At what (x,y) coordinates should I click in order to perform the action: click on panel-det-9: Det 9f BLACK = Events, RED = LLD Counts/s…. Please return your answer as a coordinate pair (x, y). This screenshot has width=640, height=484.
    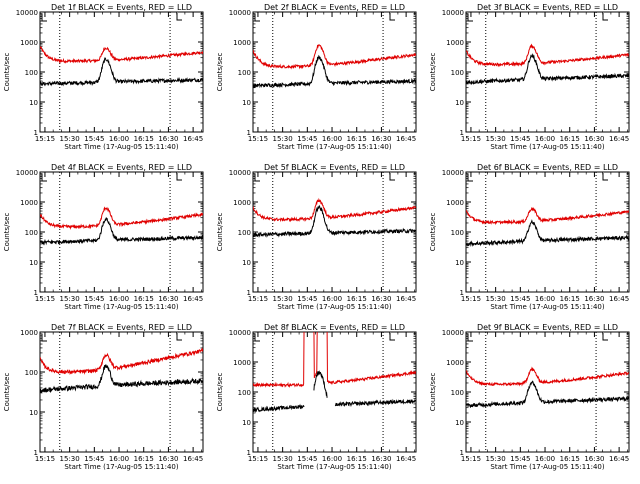
    Looking at the image, I should click on (529, 397).